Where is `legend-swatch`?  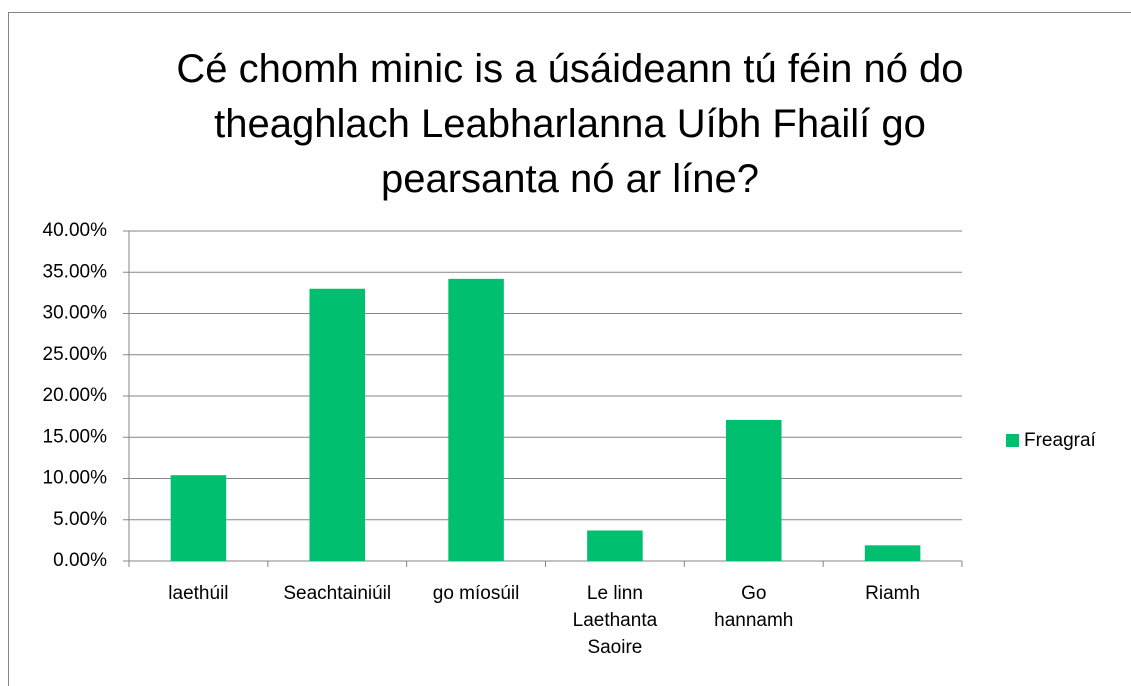
legend-swatch is located at coordinates (1012, 440).